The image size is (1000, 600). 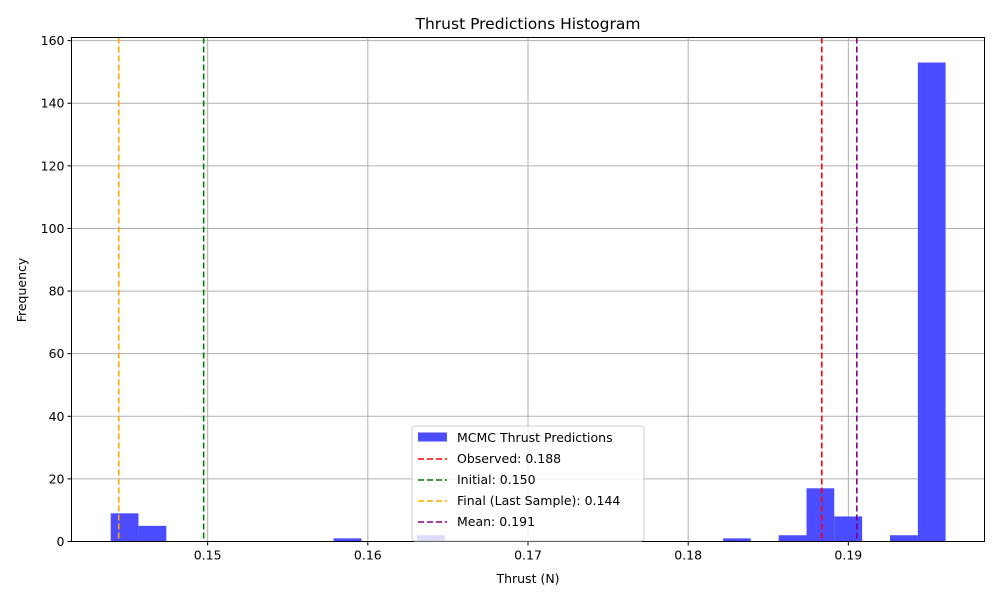 What do you see at coordinates (57, 353) in the screenshot?
I see `y-tick-label: 60` at bounding box center [57, 353].